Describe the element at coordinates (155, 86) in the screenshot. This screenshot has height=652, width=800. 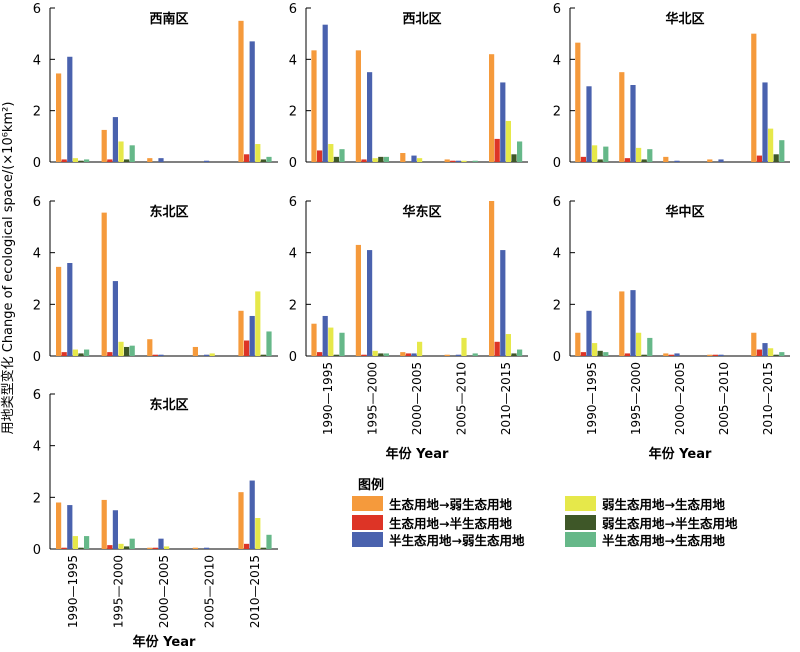
I see `chart-panel: 0 2 4 6 西南区` at that location.